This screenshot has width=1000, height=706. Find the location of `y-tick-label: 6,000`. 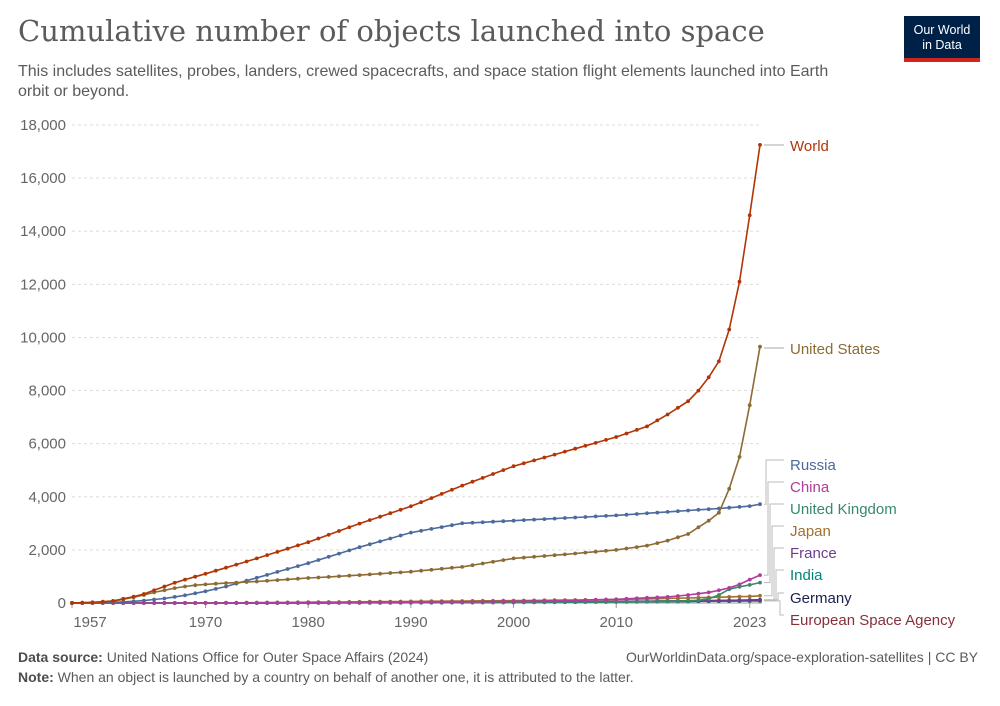

y-tick-label: 6,000 is located at coordinates (47, 444).